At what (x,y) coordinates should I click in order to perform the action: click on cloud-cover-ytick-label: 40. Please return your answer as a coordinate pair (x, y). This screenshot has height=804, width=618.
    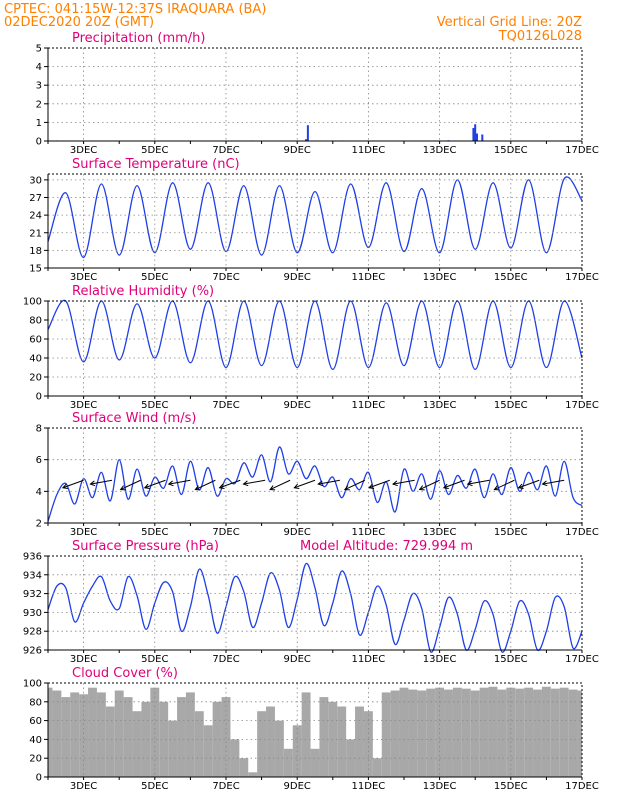
    Looking at the image, I should click on (35, 740).